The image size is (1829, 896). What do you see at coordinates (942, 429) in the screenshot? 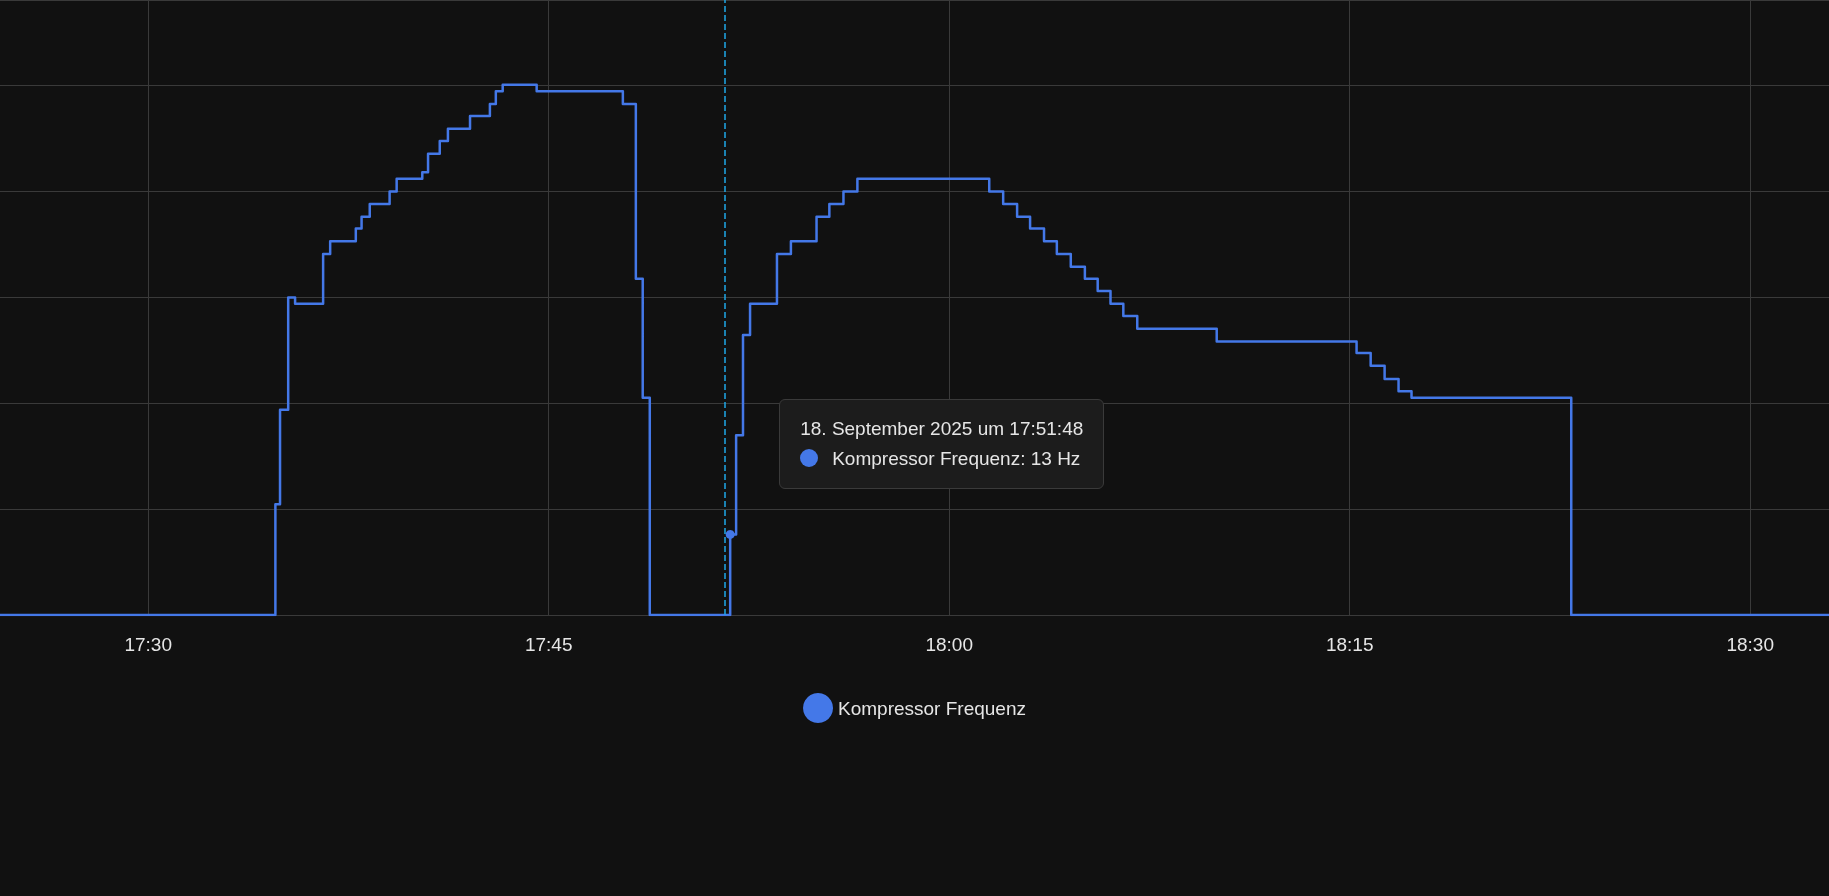
I see `annotation: 18. September 2025 um 17:51:48` at bounding box center [942, 429].